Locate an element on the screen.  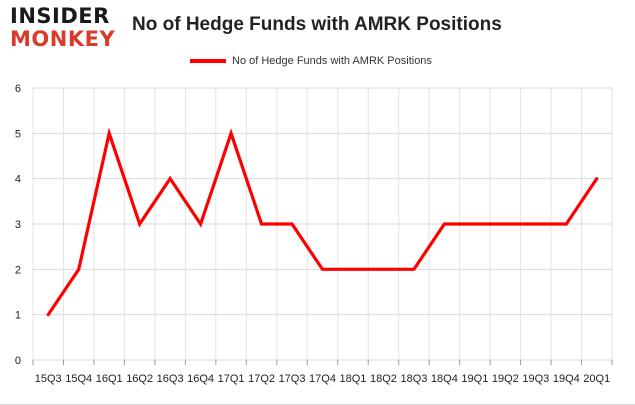
x-tick-label: 17Q4 is located at coordinates (322, 379).